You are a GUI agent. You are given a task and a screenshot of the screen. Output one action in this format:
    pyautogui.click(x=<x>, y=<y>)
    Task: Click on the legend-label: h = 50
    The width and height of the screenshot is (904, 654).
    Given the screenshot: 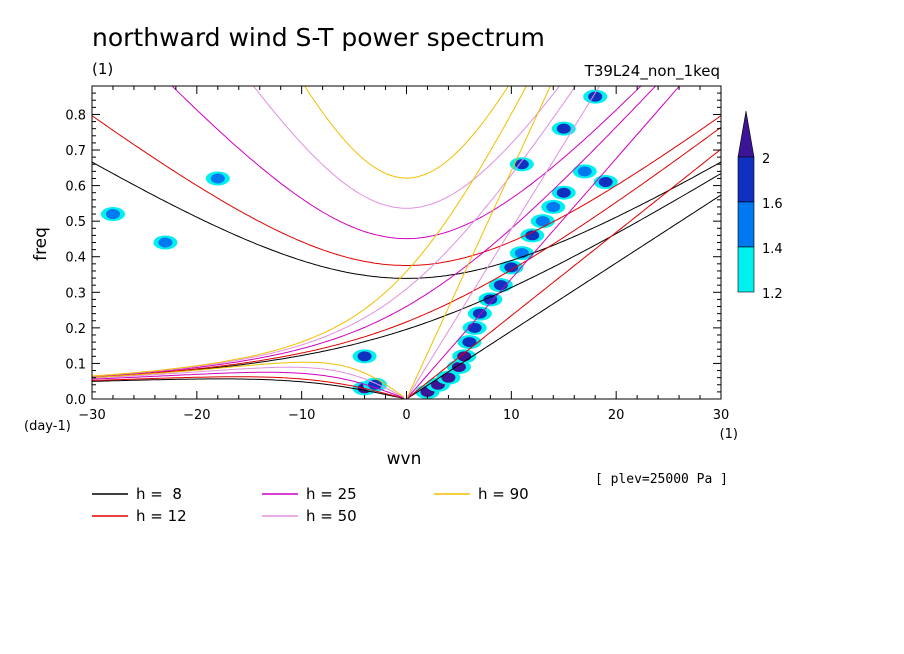 What is the action you would take?
    pyautogui.click(x=331, y=516)
    